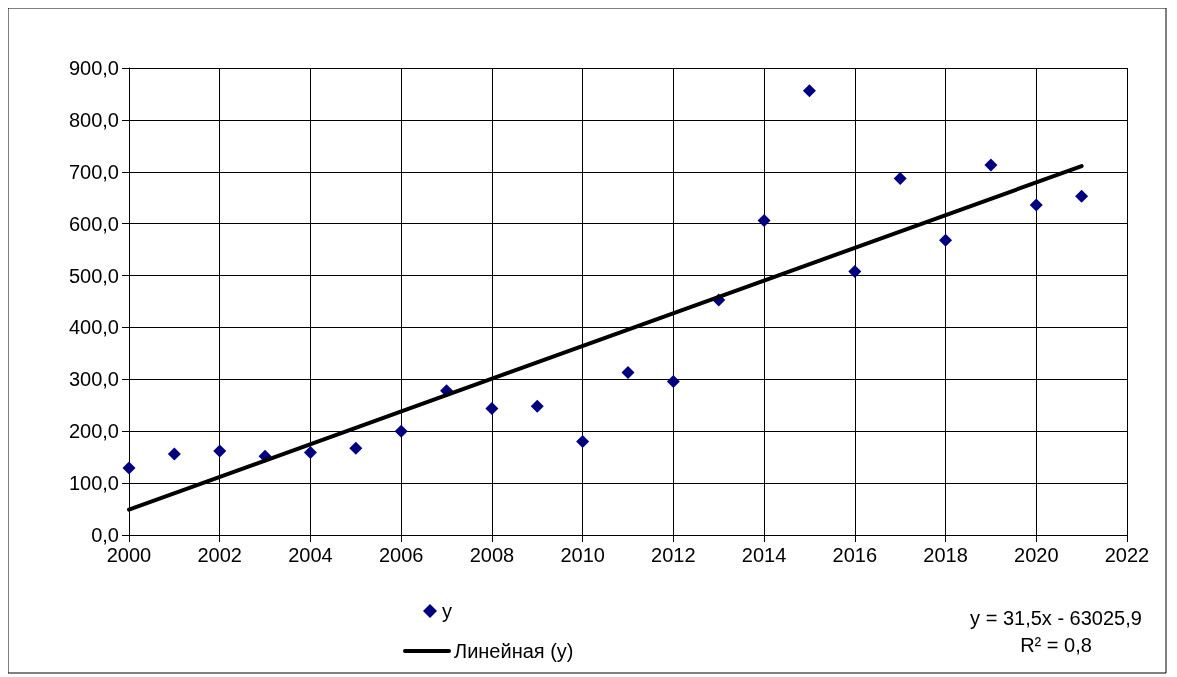 The width and height of the screenshot is (1177, 677). Describe the element at coordinates (514, 651) in the screenshot. I see `legend-label: Линейная (y)` at that location.